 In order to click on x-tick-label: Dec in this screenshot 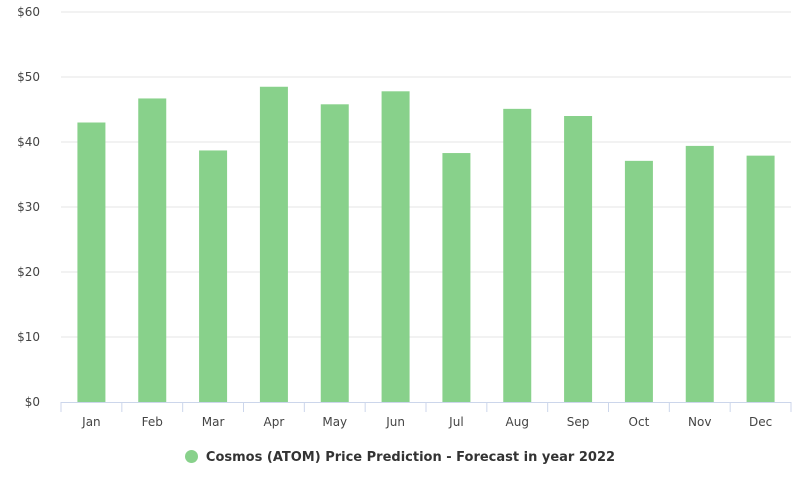, I will do `click(760, 422)`.